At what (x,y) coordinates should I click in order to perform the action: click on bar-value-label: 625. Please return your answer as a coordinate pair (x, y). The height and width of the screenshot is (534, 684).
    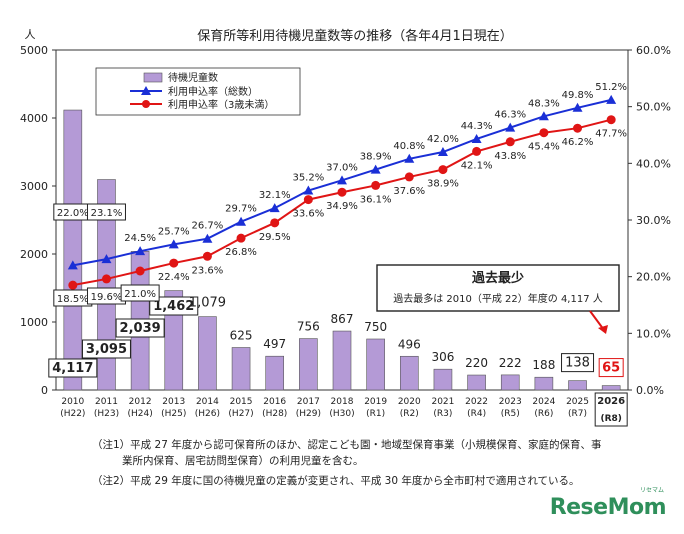
    Looking at the image, I should click on (241, 336).